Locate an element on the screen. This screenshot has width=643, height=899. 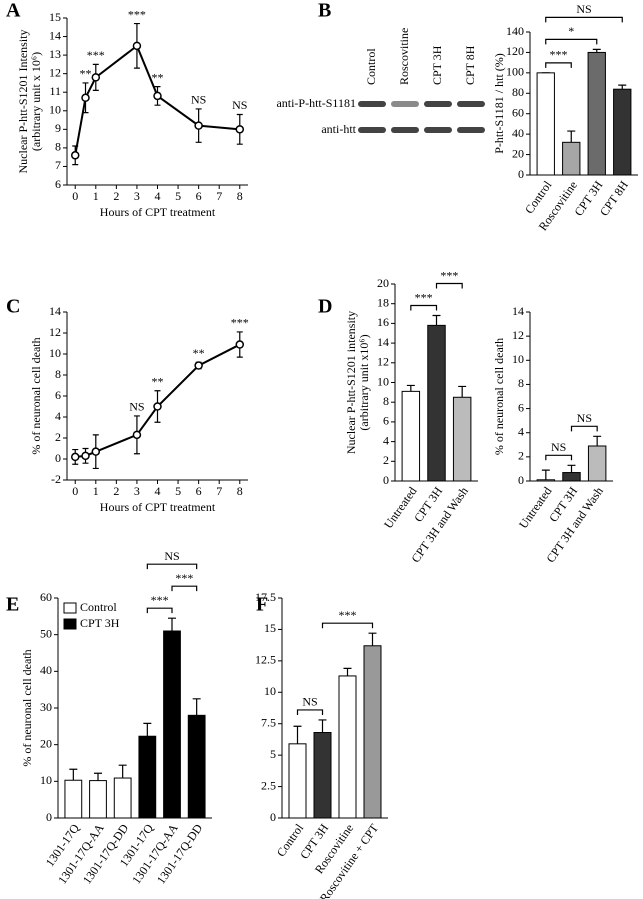
y-tick-label: 7.5 is located at coordinates (268, 722).